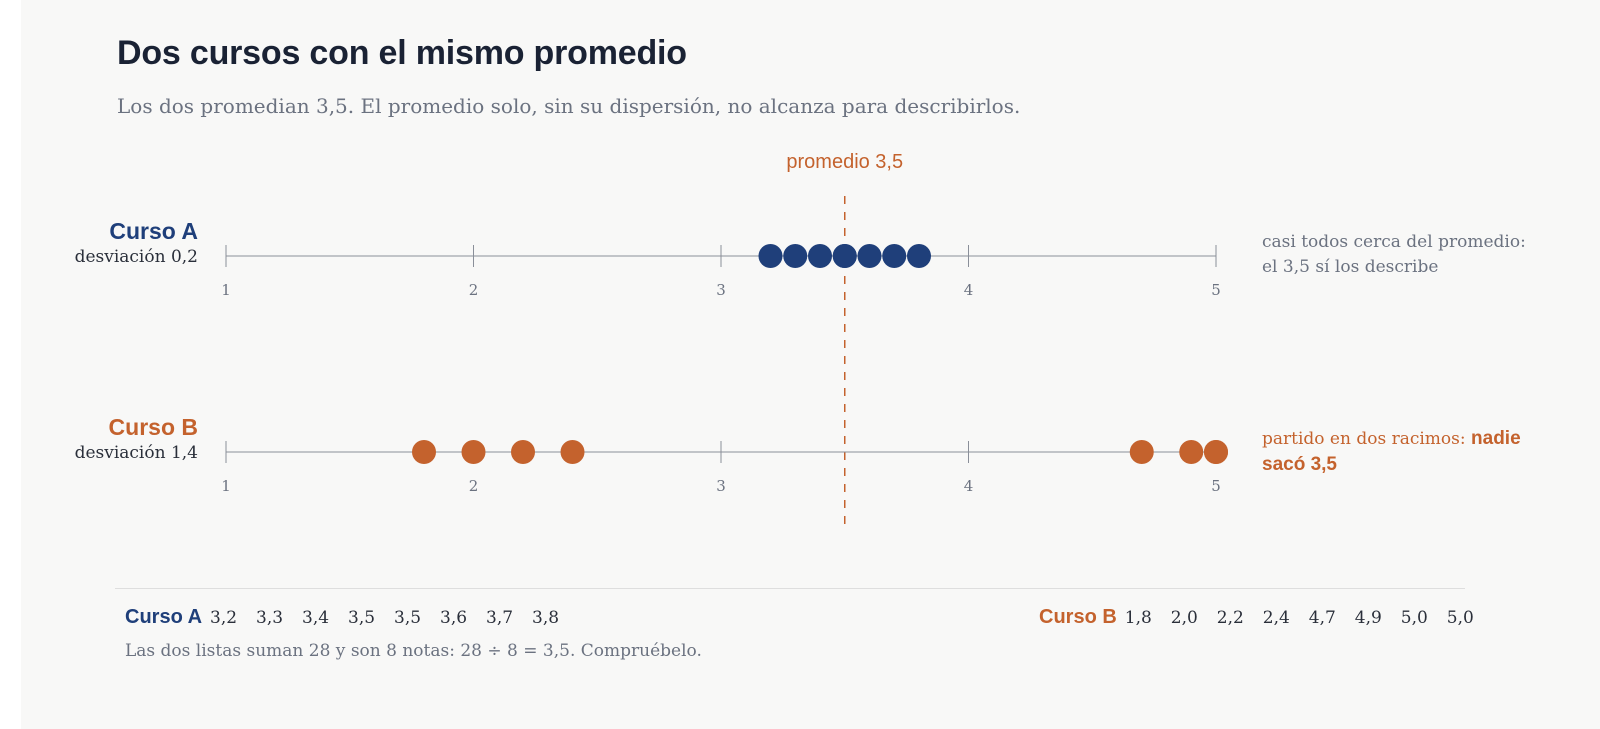 The height and width of the screenshot is (729, 1600). I want to click on grade-list-curso-b: Curso B 1,8 2,0 2,2 2,4 4,7 4,9 5,0 5,0, so click(1266, 617).